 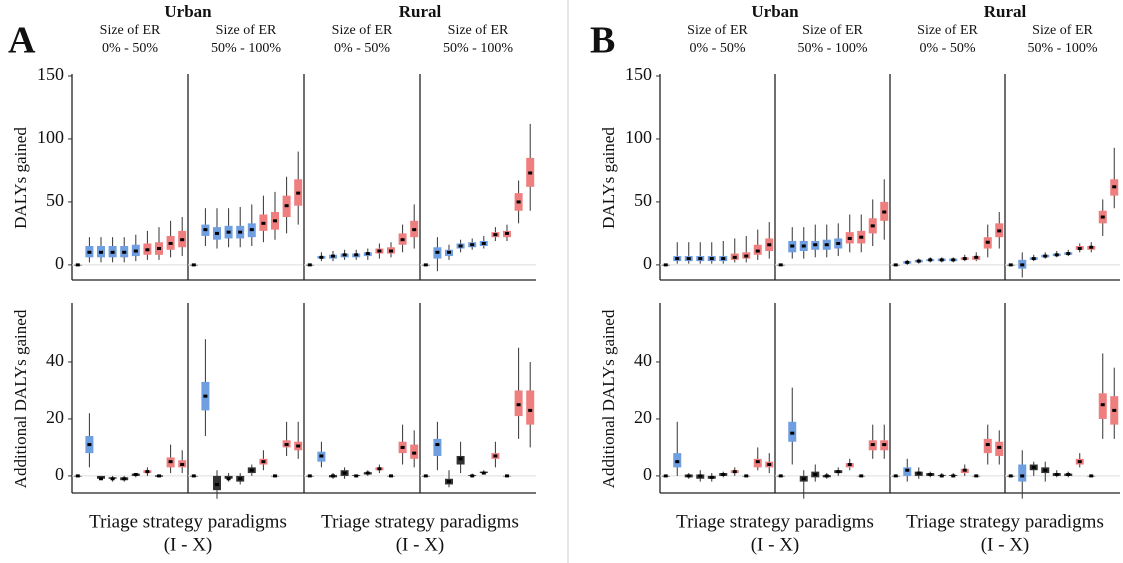 What do you see at coordinates (188, 544) in the screenshot?
I see `x-axis-label: (I - X)` at bounding box center [188, 544].